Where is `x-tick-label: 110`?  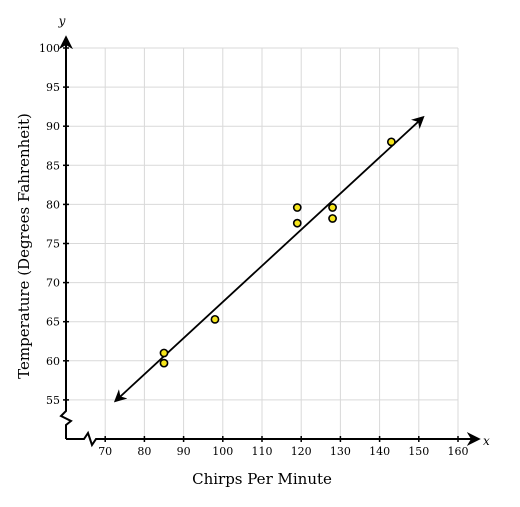
x-tick-label: 110 is located at coordinates (262, 451).